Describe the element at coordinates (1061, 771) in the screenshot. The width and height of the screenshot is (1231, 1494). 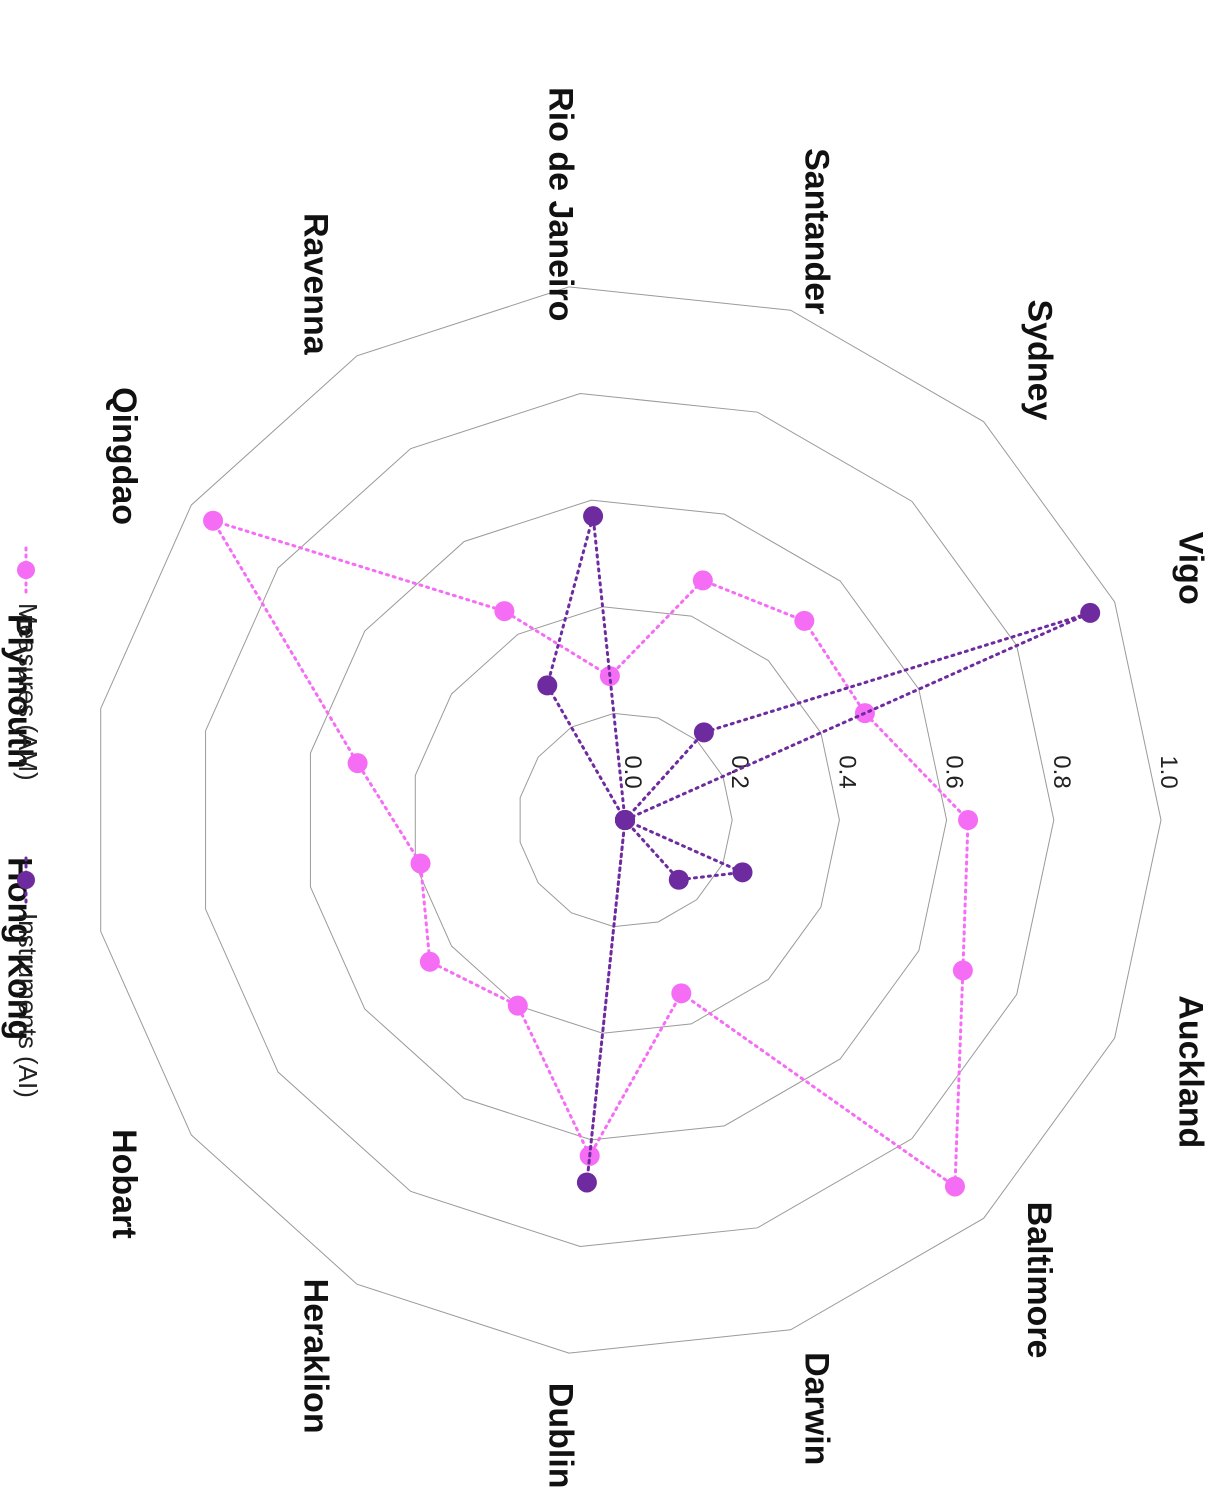
I see `radial-tick-label: 0.8` at that location.